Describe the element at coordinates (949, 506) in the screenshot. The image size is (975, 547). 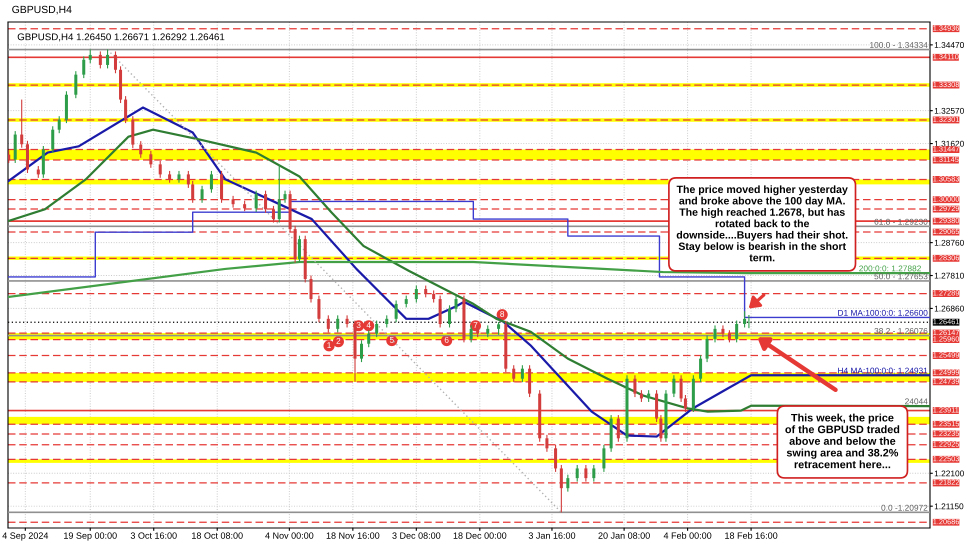
I see `y-tick-label: 1.21150` at that location.